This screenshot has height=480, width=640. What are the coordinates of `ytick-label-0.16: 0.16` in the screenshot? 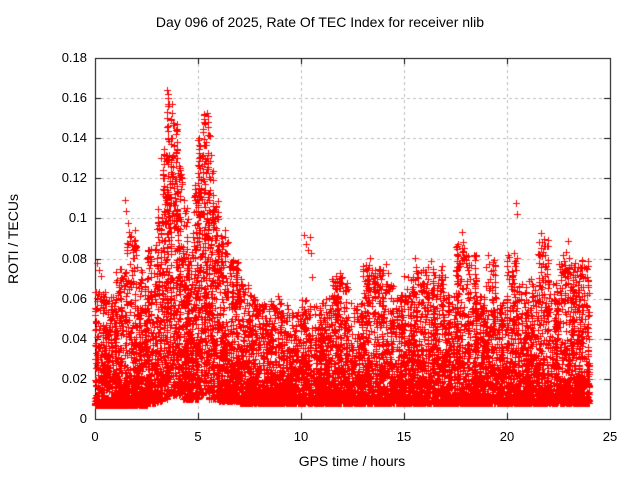 It's located at (74, 97).